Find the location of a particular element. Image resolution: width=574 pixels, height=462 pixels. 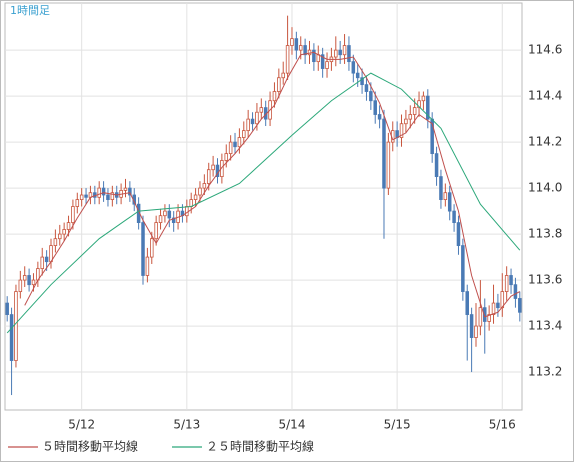

y-tick-label: 113.2 is located at coordinates (545, 372).